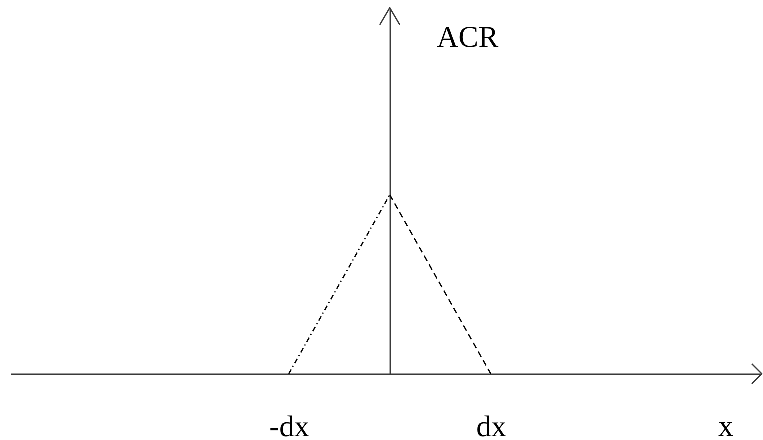 Image resolution: width=763 pixels, height=440 pixels. Describe the element at coordinates (726, 425) in the screenshot. I see `text: x` at that location.